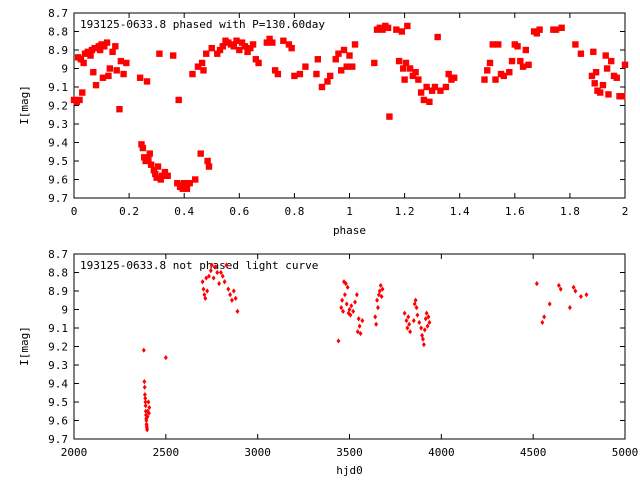 The image size is (640, 480). Describe the element at coordinates (58, 32) in the screenshot. I see `y-tick-label: 8.8` at that location.